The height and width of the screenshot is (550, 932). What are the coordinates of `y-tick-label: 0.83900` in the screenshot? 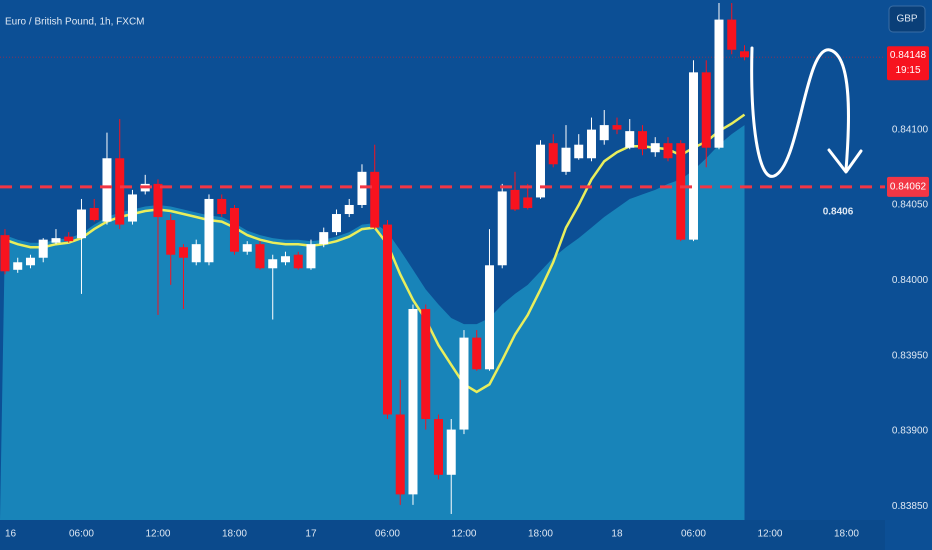 It's located at (910, 431).